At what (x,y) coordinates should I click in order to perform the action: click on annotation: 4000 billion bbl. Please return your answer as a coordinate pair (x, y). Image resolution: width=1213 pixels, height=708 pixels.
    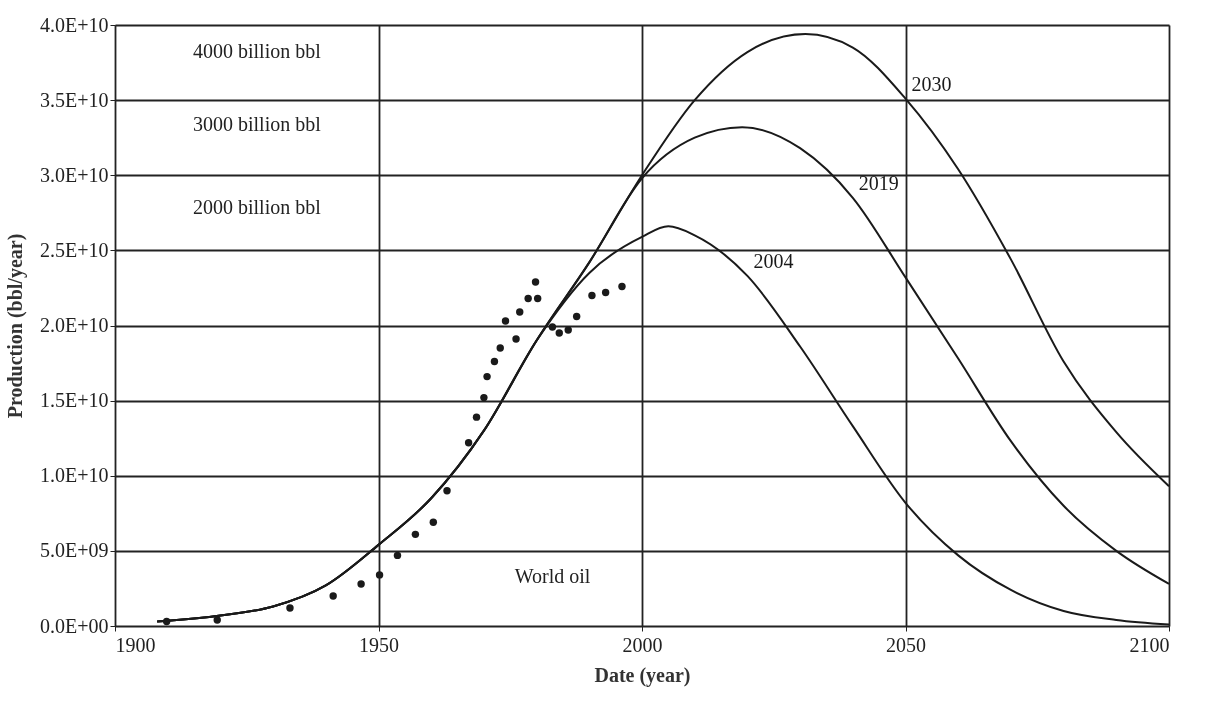
    Looking at the image, I should click on (257, 50).